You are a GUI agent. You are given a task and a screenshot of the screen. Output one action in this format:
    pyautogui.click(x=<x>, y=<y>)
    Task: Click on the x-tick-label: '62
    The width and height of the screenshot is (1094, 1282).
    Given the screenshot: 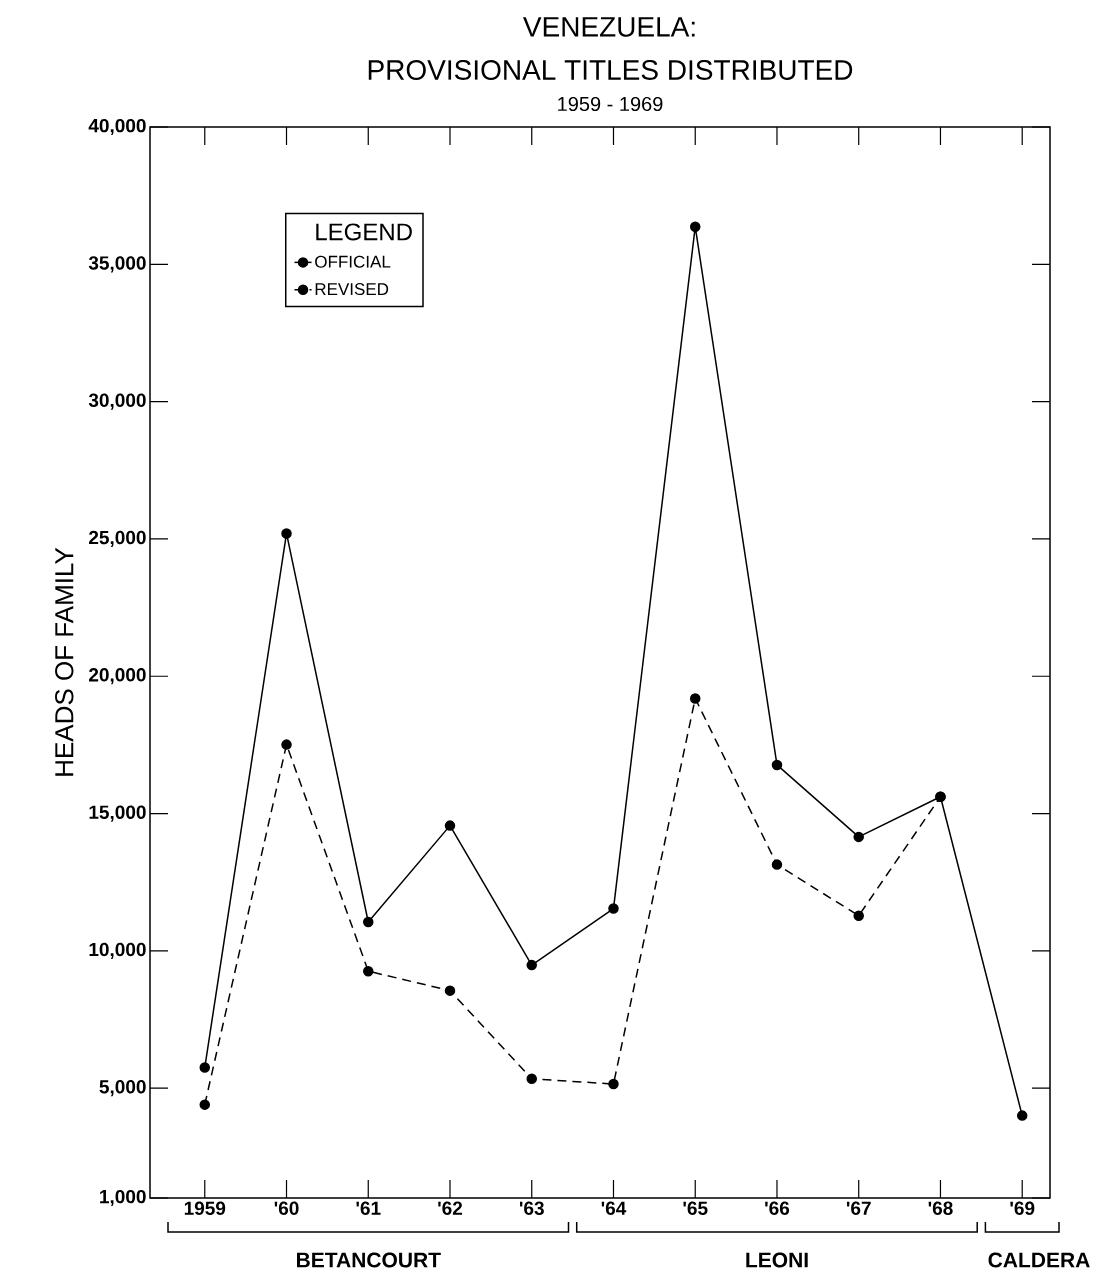 What is the action you would take?
    pyautogui.click(x=450, y=1208)
    